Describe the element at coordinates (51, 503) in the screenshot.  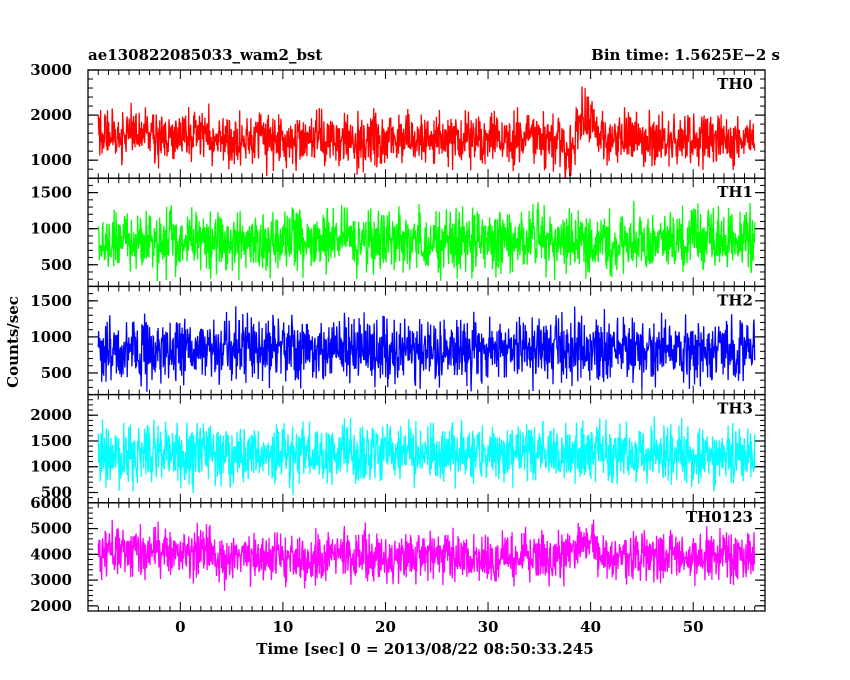
I see `y-tick-label: 6000` at that location.